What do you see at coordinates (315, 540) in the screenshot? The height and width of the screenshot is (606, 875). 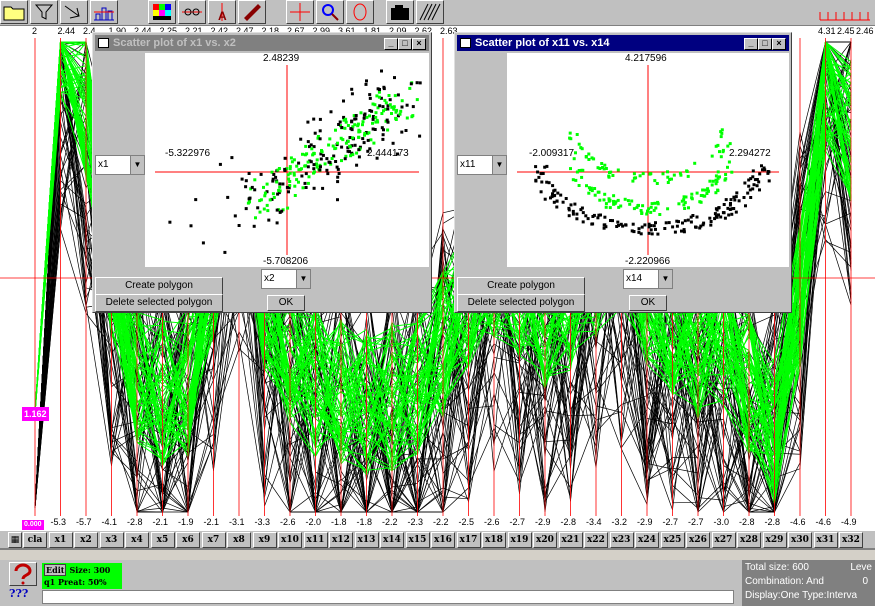 I see `axis-button-x11: x11` at bounding box center [315, 540].